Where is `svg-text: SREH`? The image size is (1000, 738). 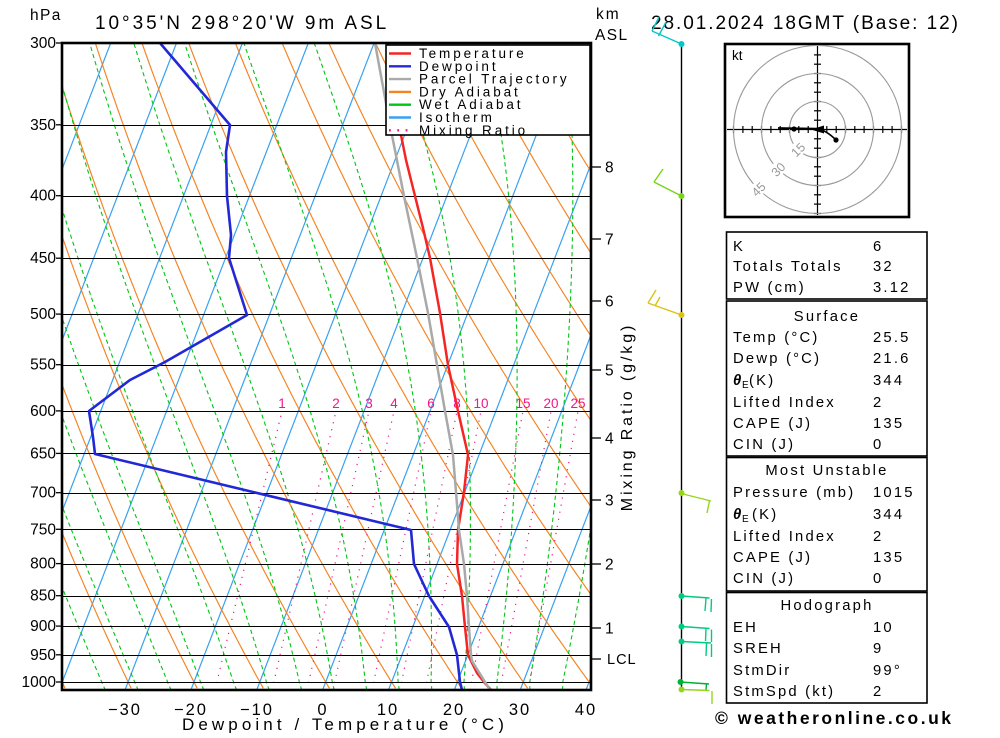
svg-text: SREH is located at coordinates (758, 649).